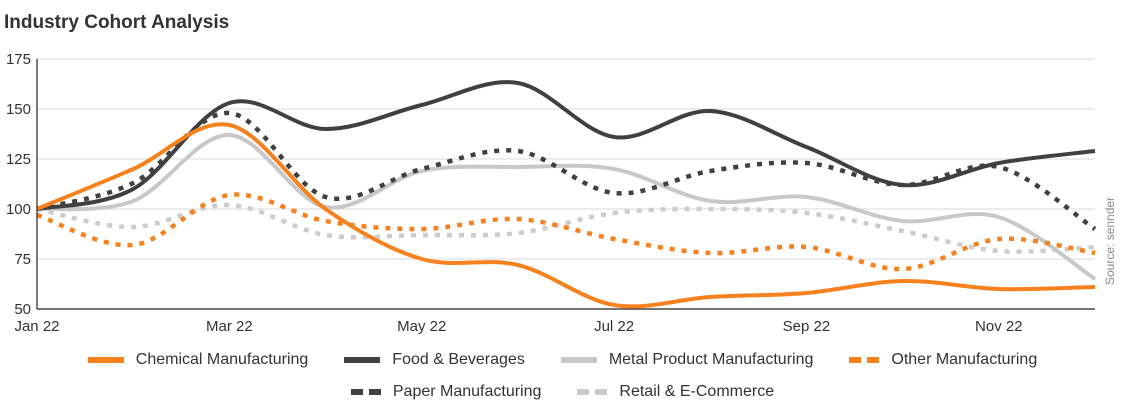 Image resolution: width=1125 pixels, height=418 pixels. I want to click on y-tick-label: 50, so click(22, 309).